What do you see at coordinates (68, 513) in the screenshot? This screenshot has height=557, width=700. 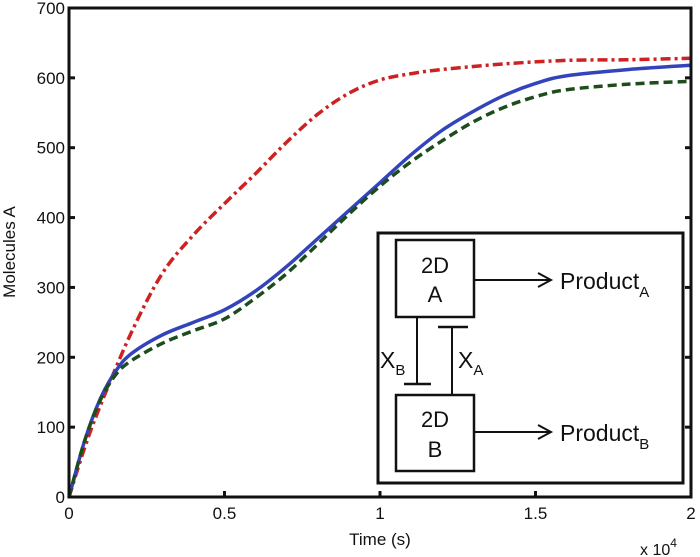 I see `x-tick-label: 0` at bounding box center [68, 513].